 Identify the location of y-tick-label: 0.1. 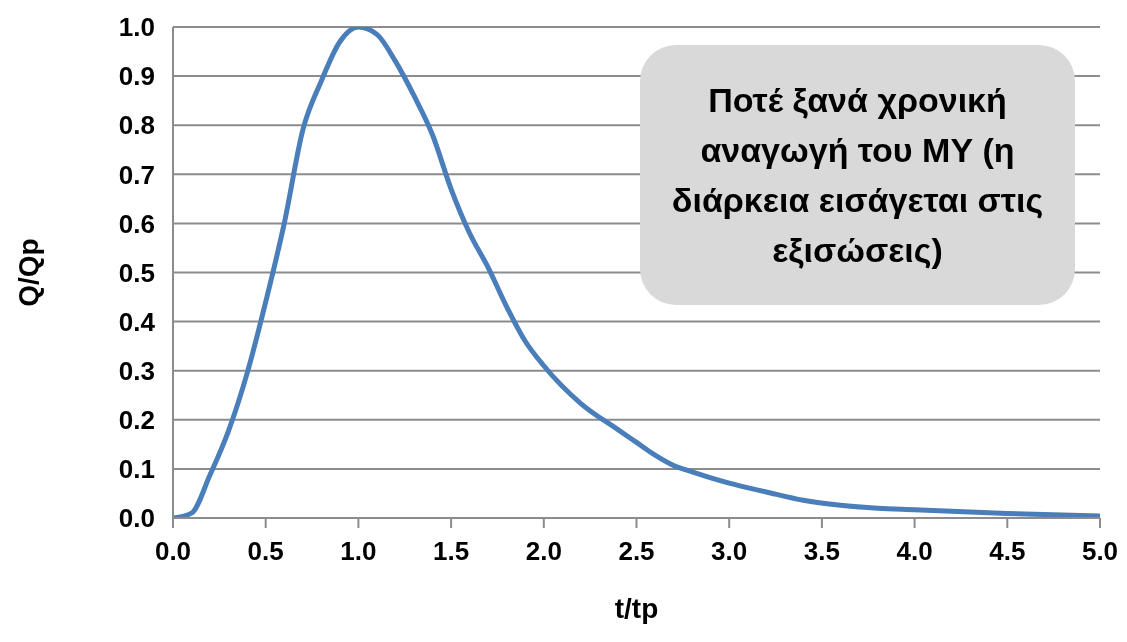
(136, 469).